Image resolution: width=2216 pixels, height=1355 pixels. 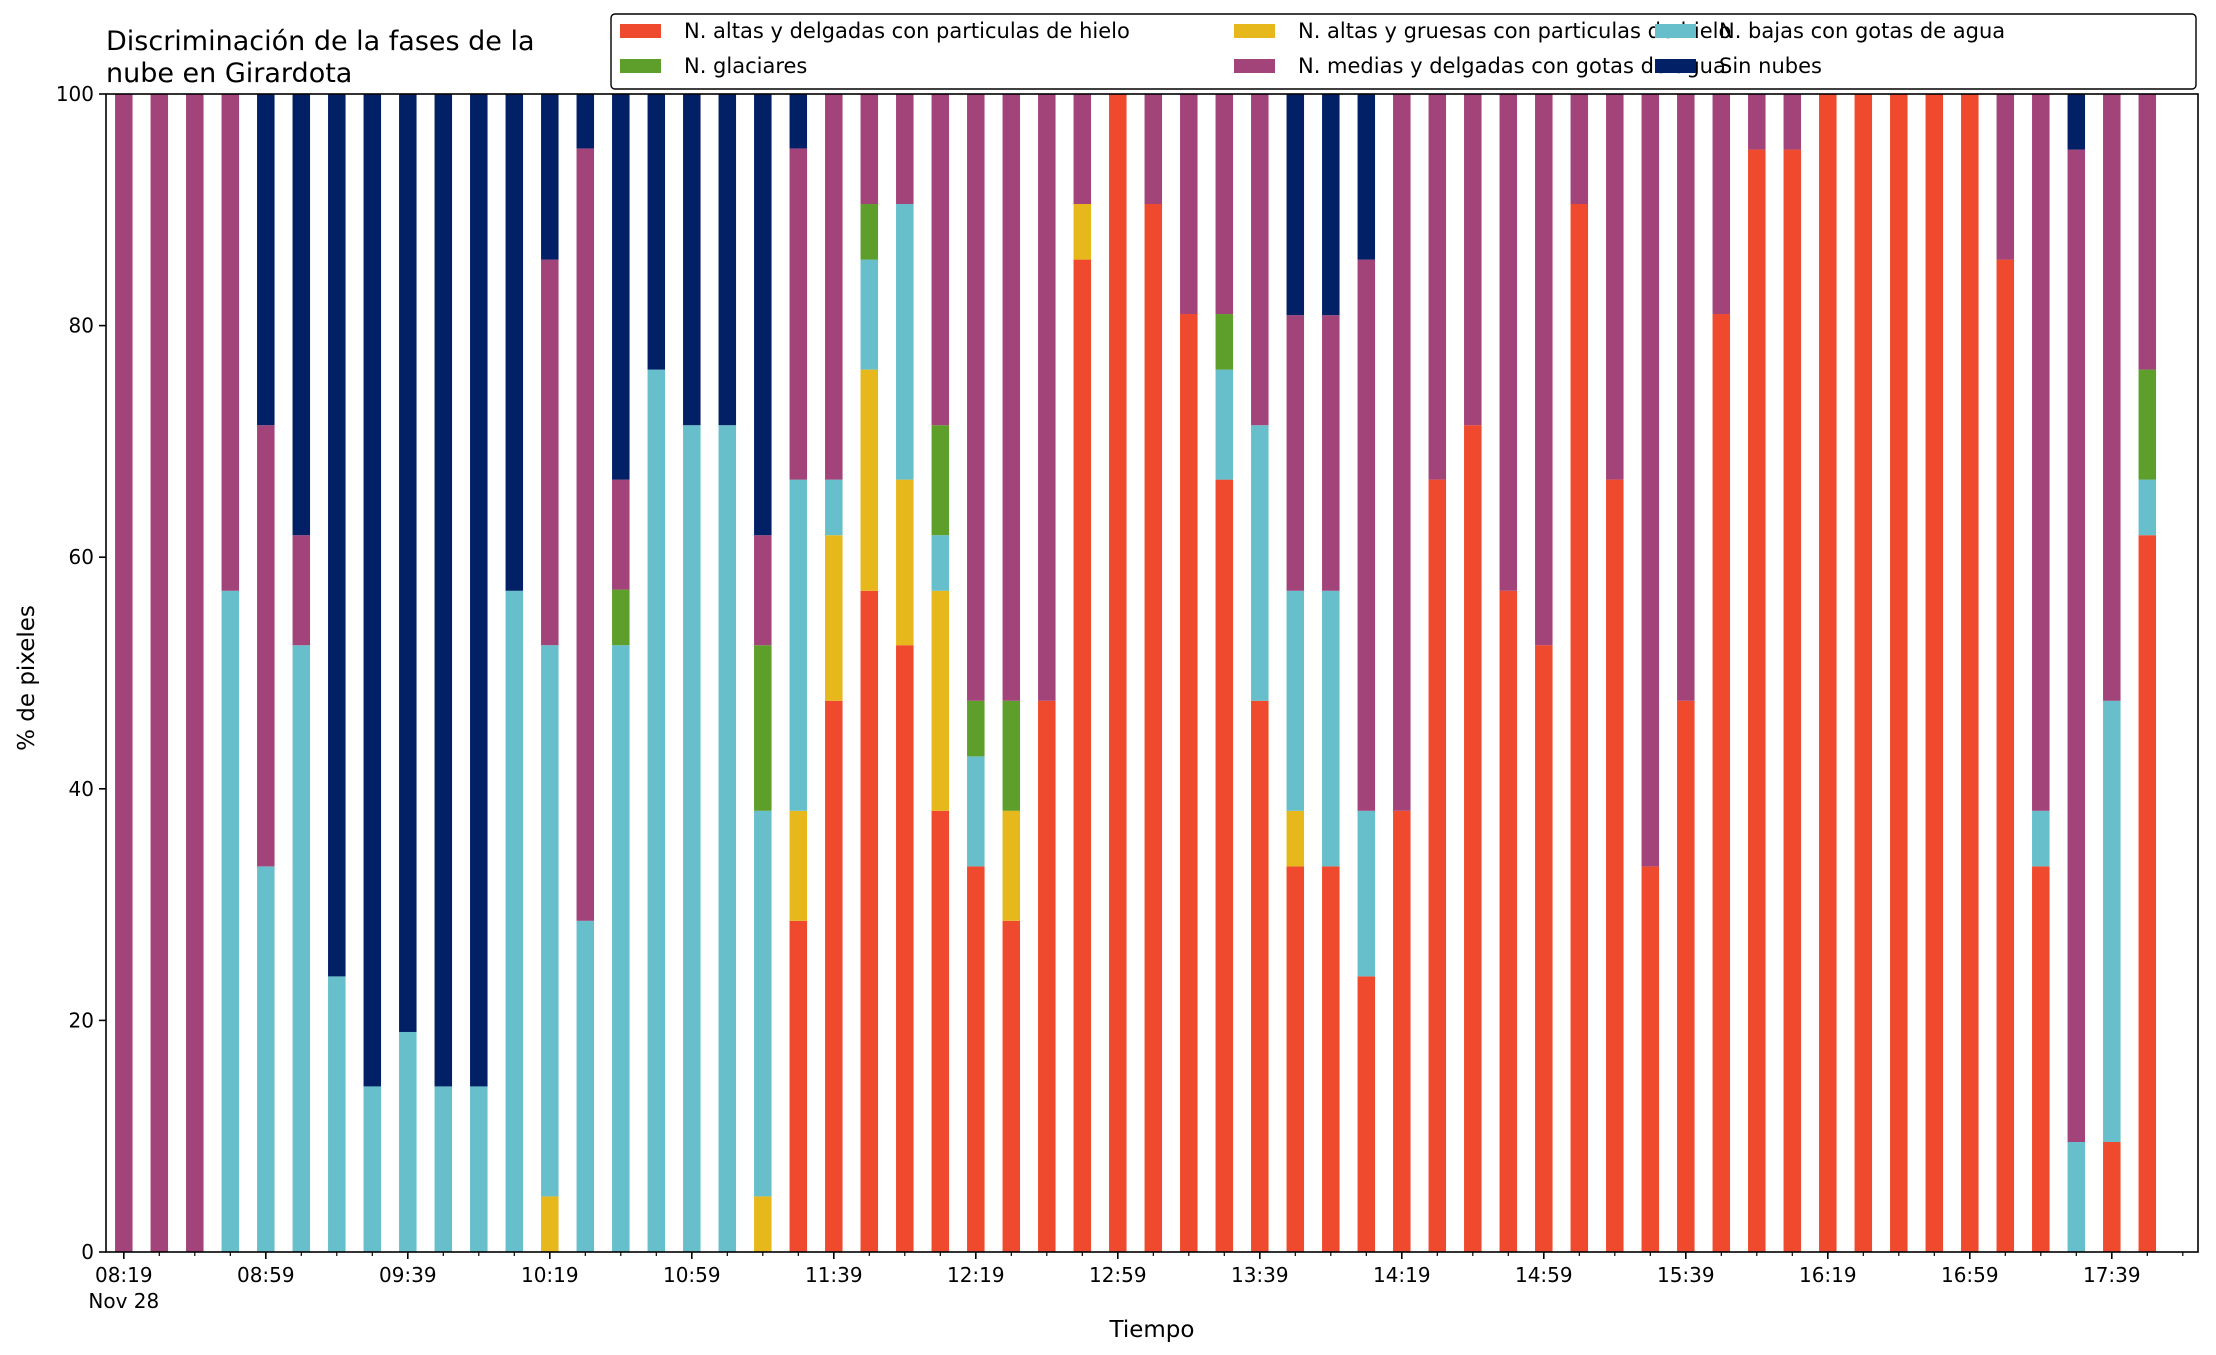 What do you see at coordinates (1402, 1275) in the screenshot?
I see `x-tick-label: 14:19` at bounding box center [1402, 1275].